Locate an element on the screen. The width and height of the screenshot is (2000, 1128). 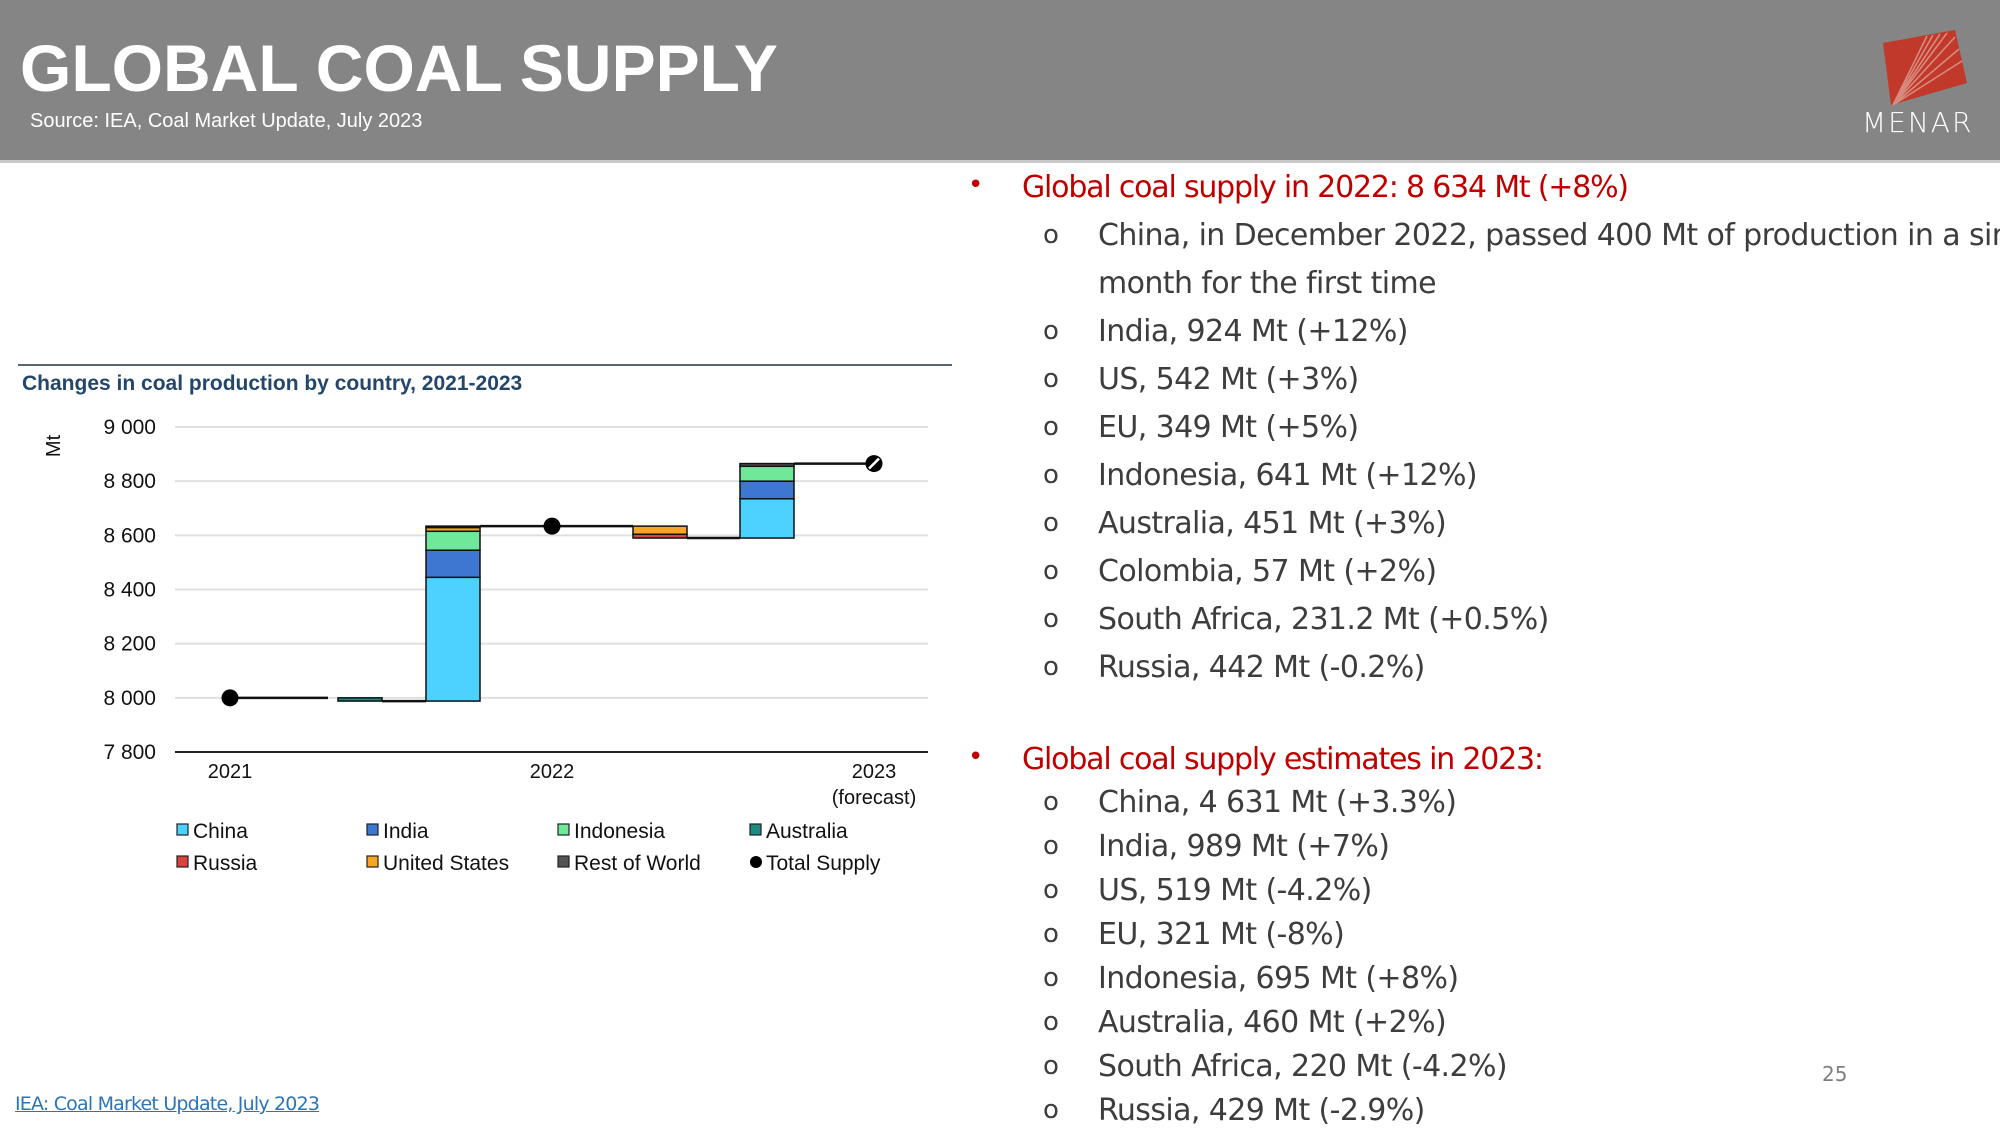
sub-bullet-text: EU, 349 Mt (+5%) is located at coordinates (1228, 427).